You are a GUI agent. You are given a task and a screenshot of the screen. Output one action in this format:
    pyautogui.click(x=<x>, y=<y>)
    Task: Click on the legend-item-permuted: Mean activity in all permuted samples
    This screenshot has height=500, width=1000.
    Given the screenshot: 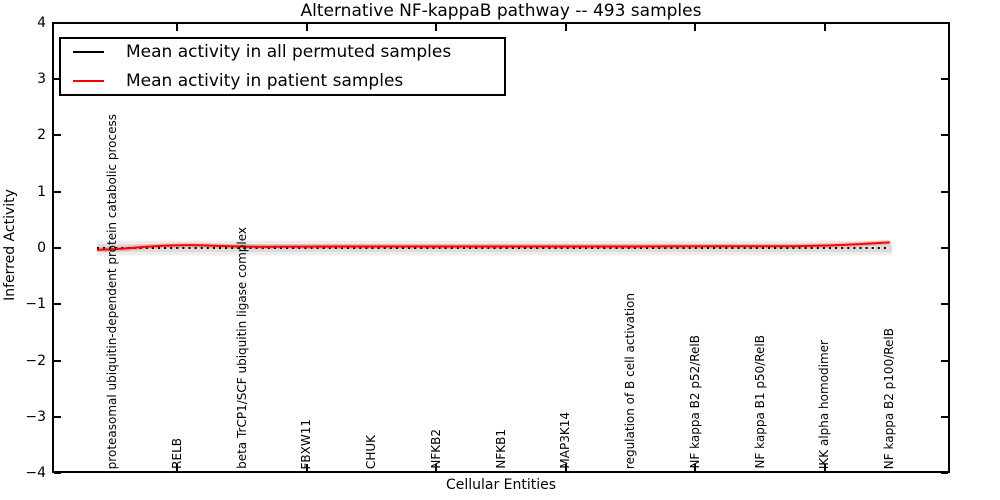 What is the action you would take?
    pyautogui.click(x=282, y=52)
    